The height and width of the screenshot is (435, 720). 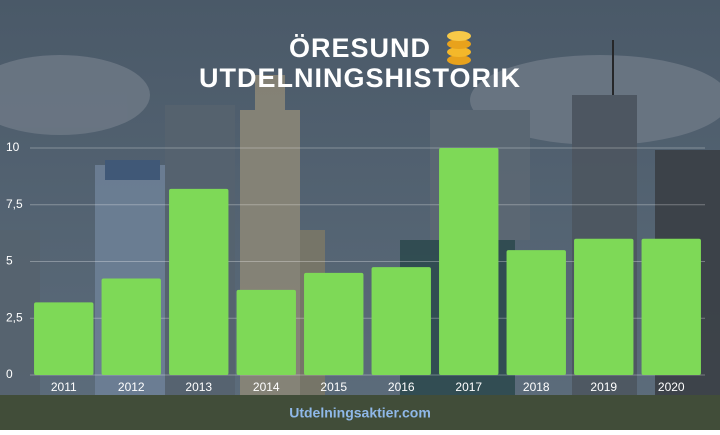 What do you see at coordinates (401, 387) in the screenshot?
I see `x-tick-label: 2016` at bounding box center [401, 387].